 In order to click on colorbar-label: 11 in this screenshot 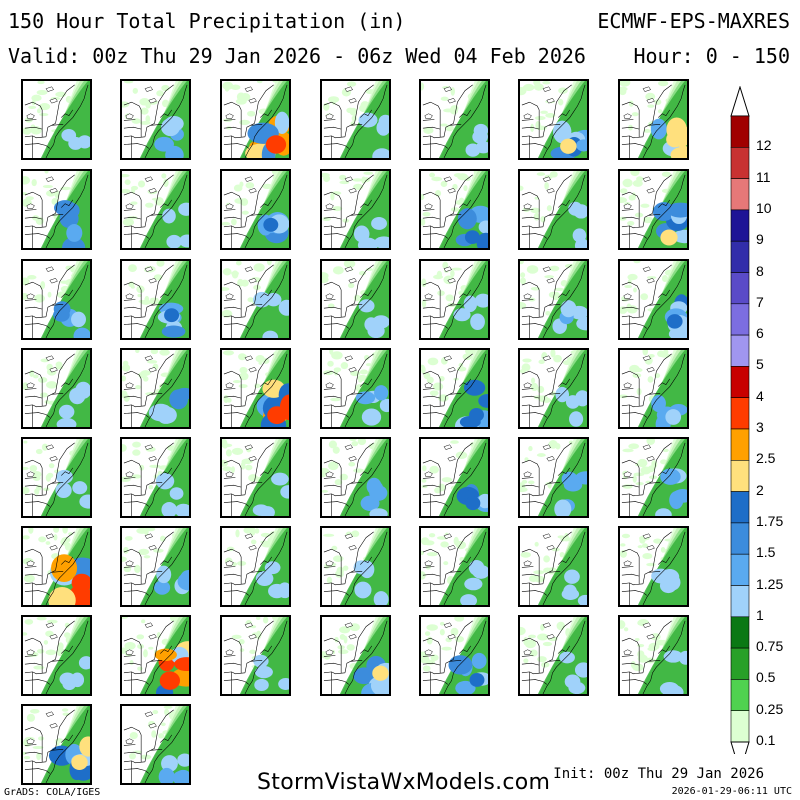, I will do `click(763, 176)`.